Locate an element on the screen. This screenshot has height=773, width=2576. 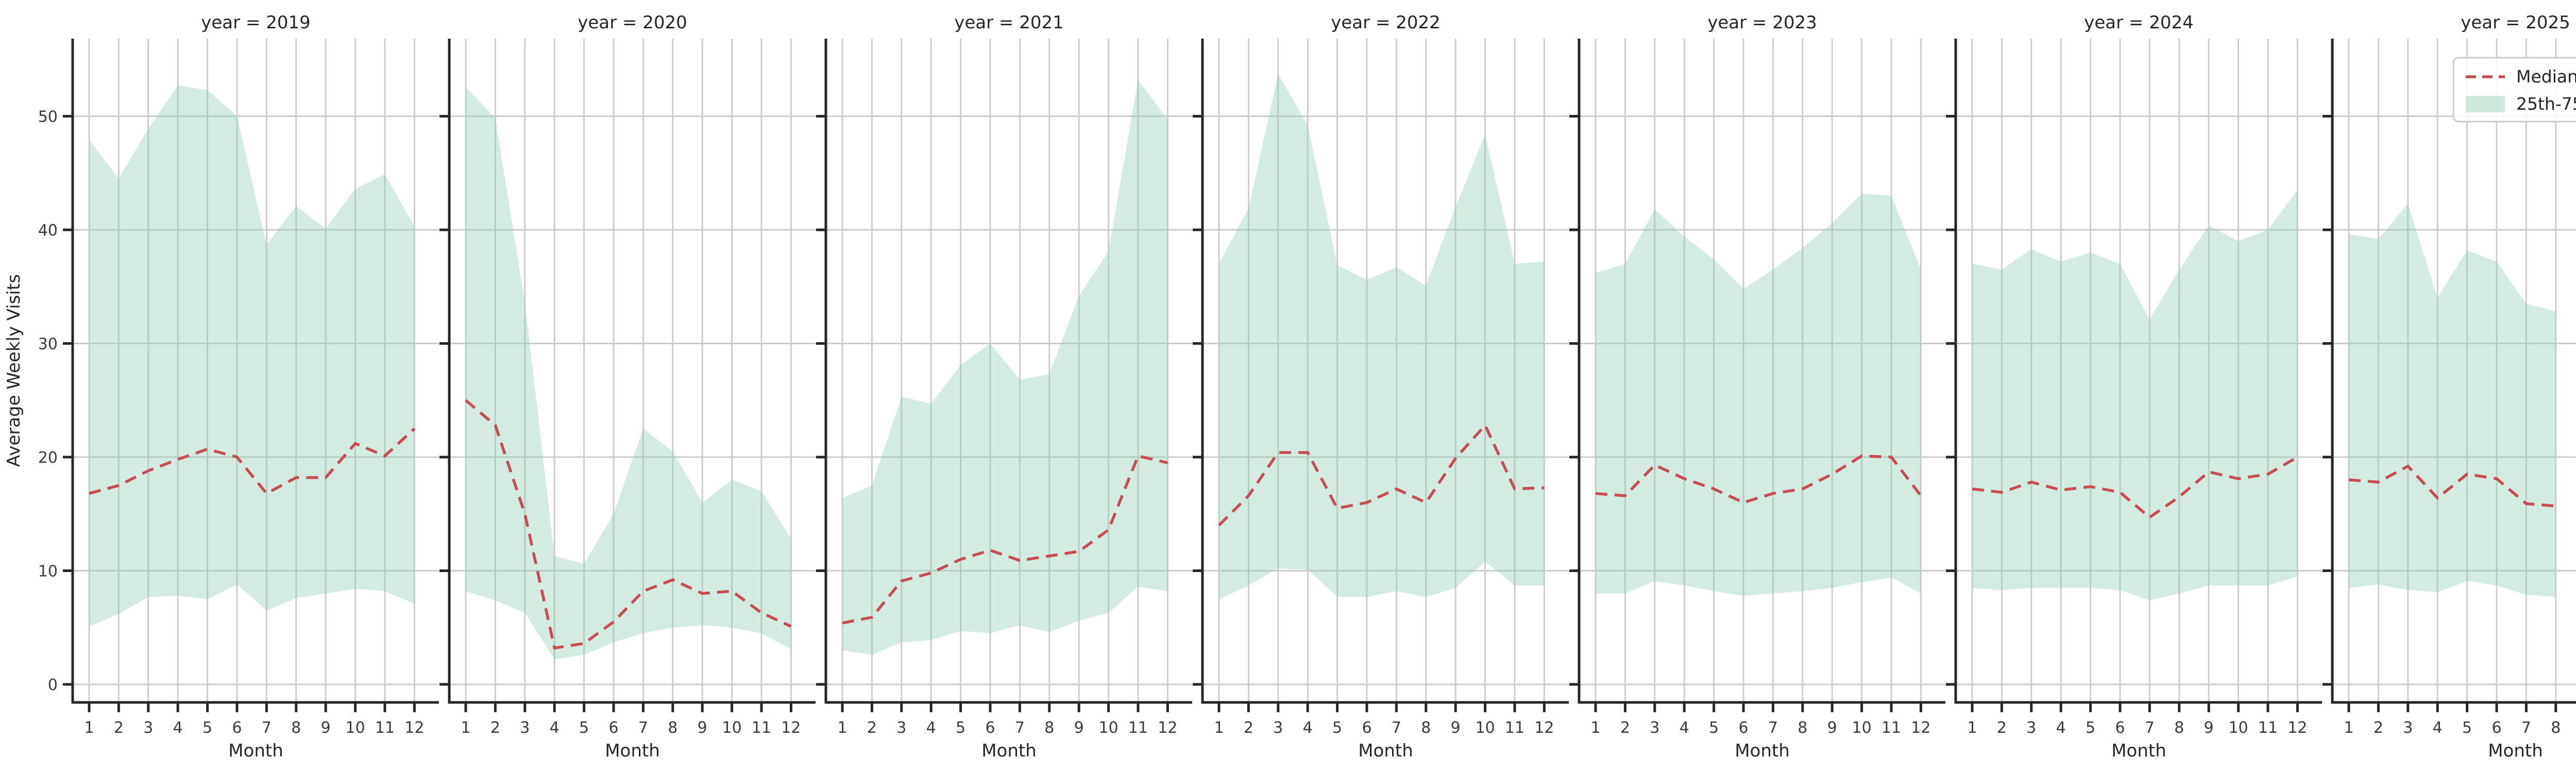
legend-label-percentile: 25th-75th Percentile is located at coordinates (2546, 104).